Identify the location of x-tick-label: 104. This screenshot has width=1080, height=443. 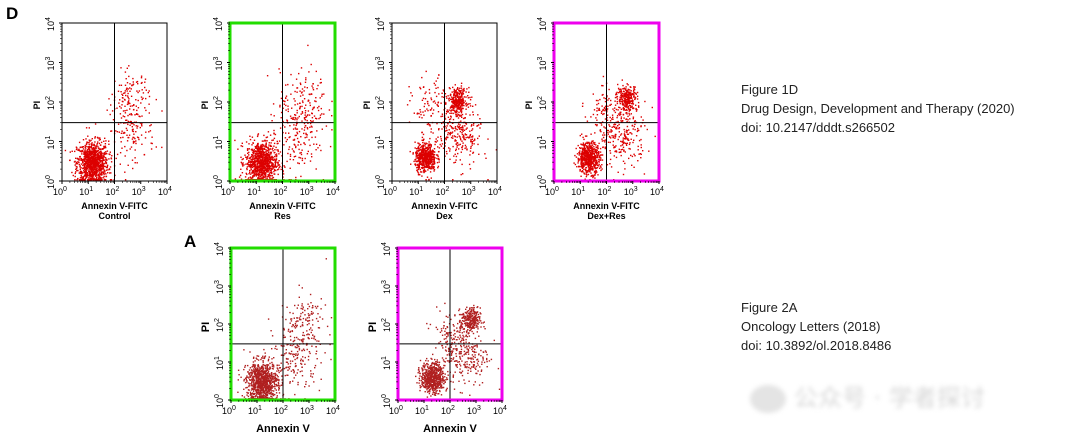
(333, 191).